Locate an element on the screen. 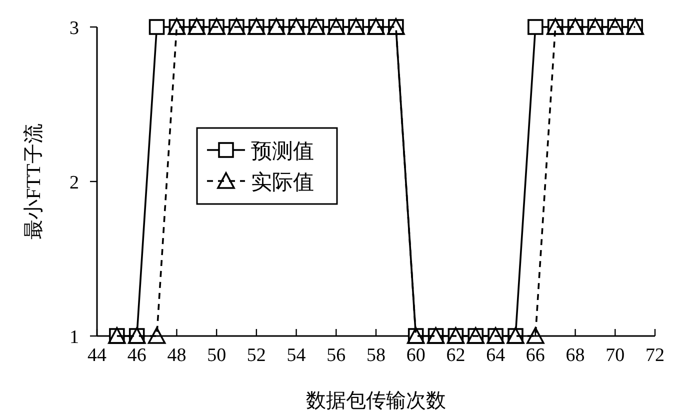 The height and width of the screenshot is (420, 686). x-tick-label: 58 is located at coordinates (376, 355).